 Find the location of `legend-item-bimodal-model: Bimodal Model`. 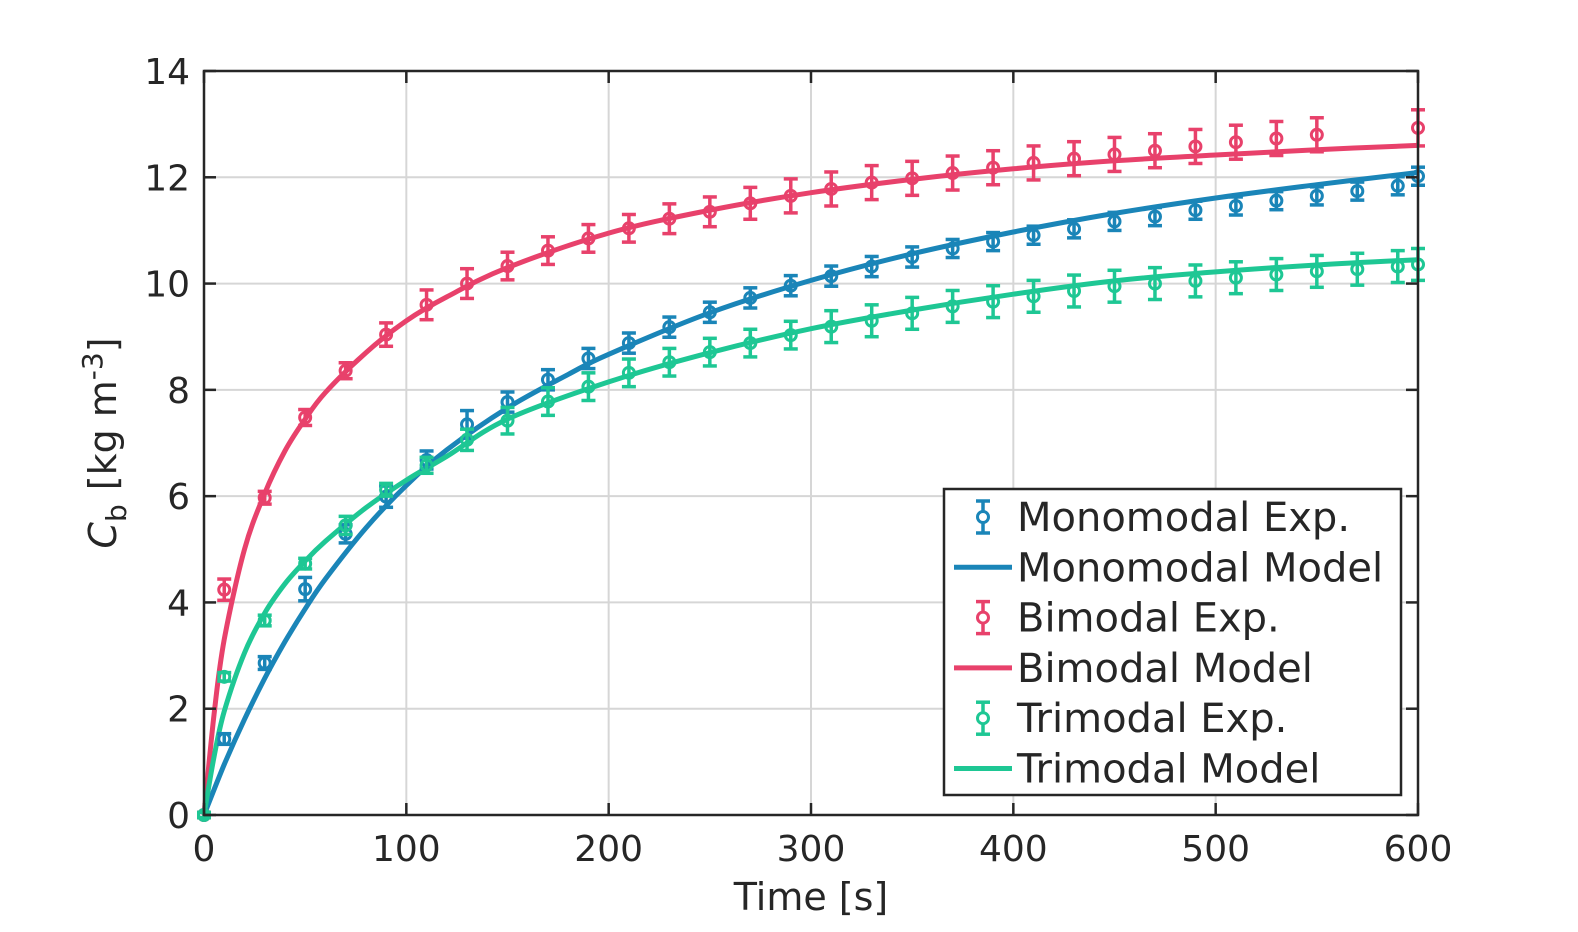

legend-item-bimodal-model: Bimodal Model is located at coordinates (1133, 669).